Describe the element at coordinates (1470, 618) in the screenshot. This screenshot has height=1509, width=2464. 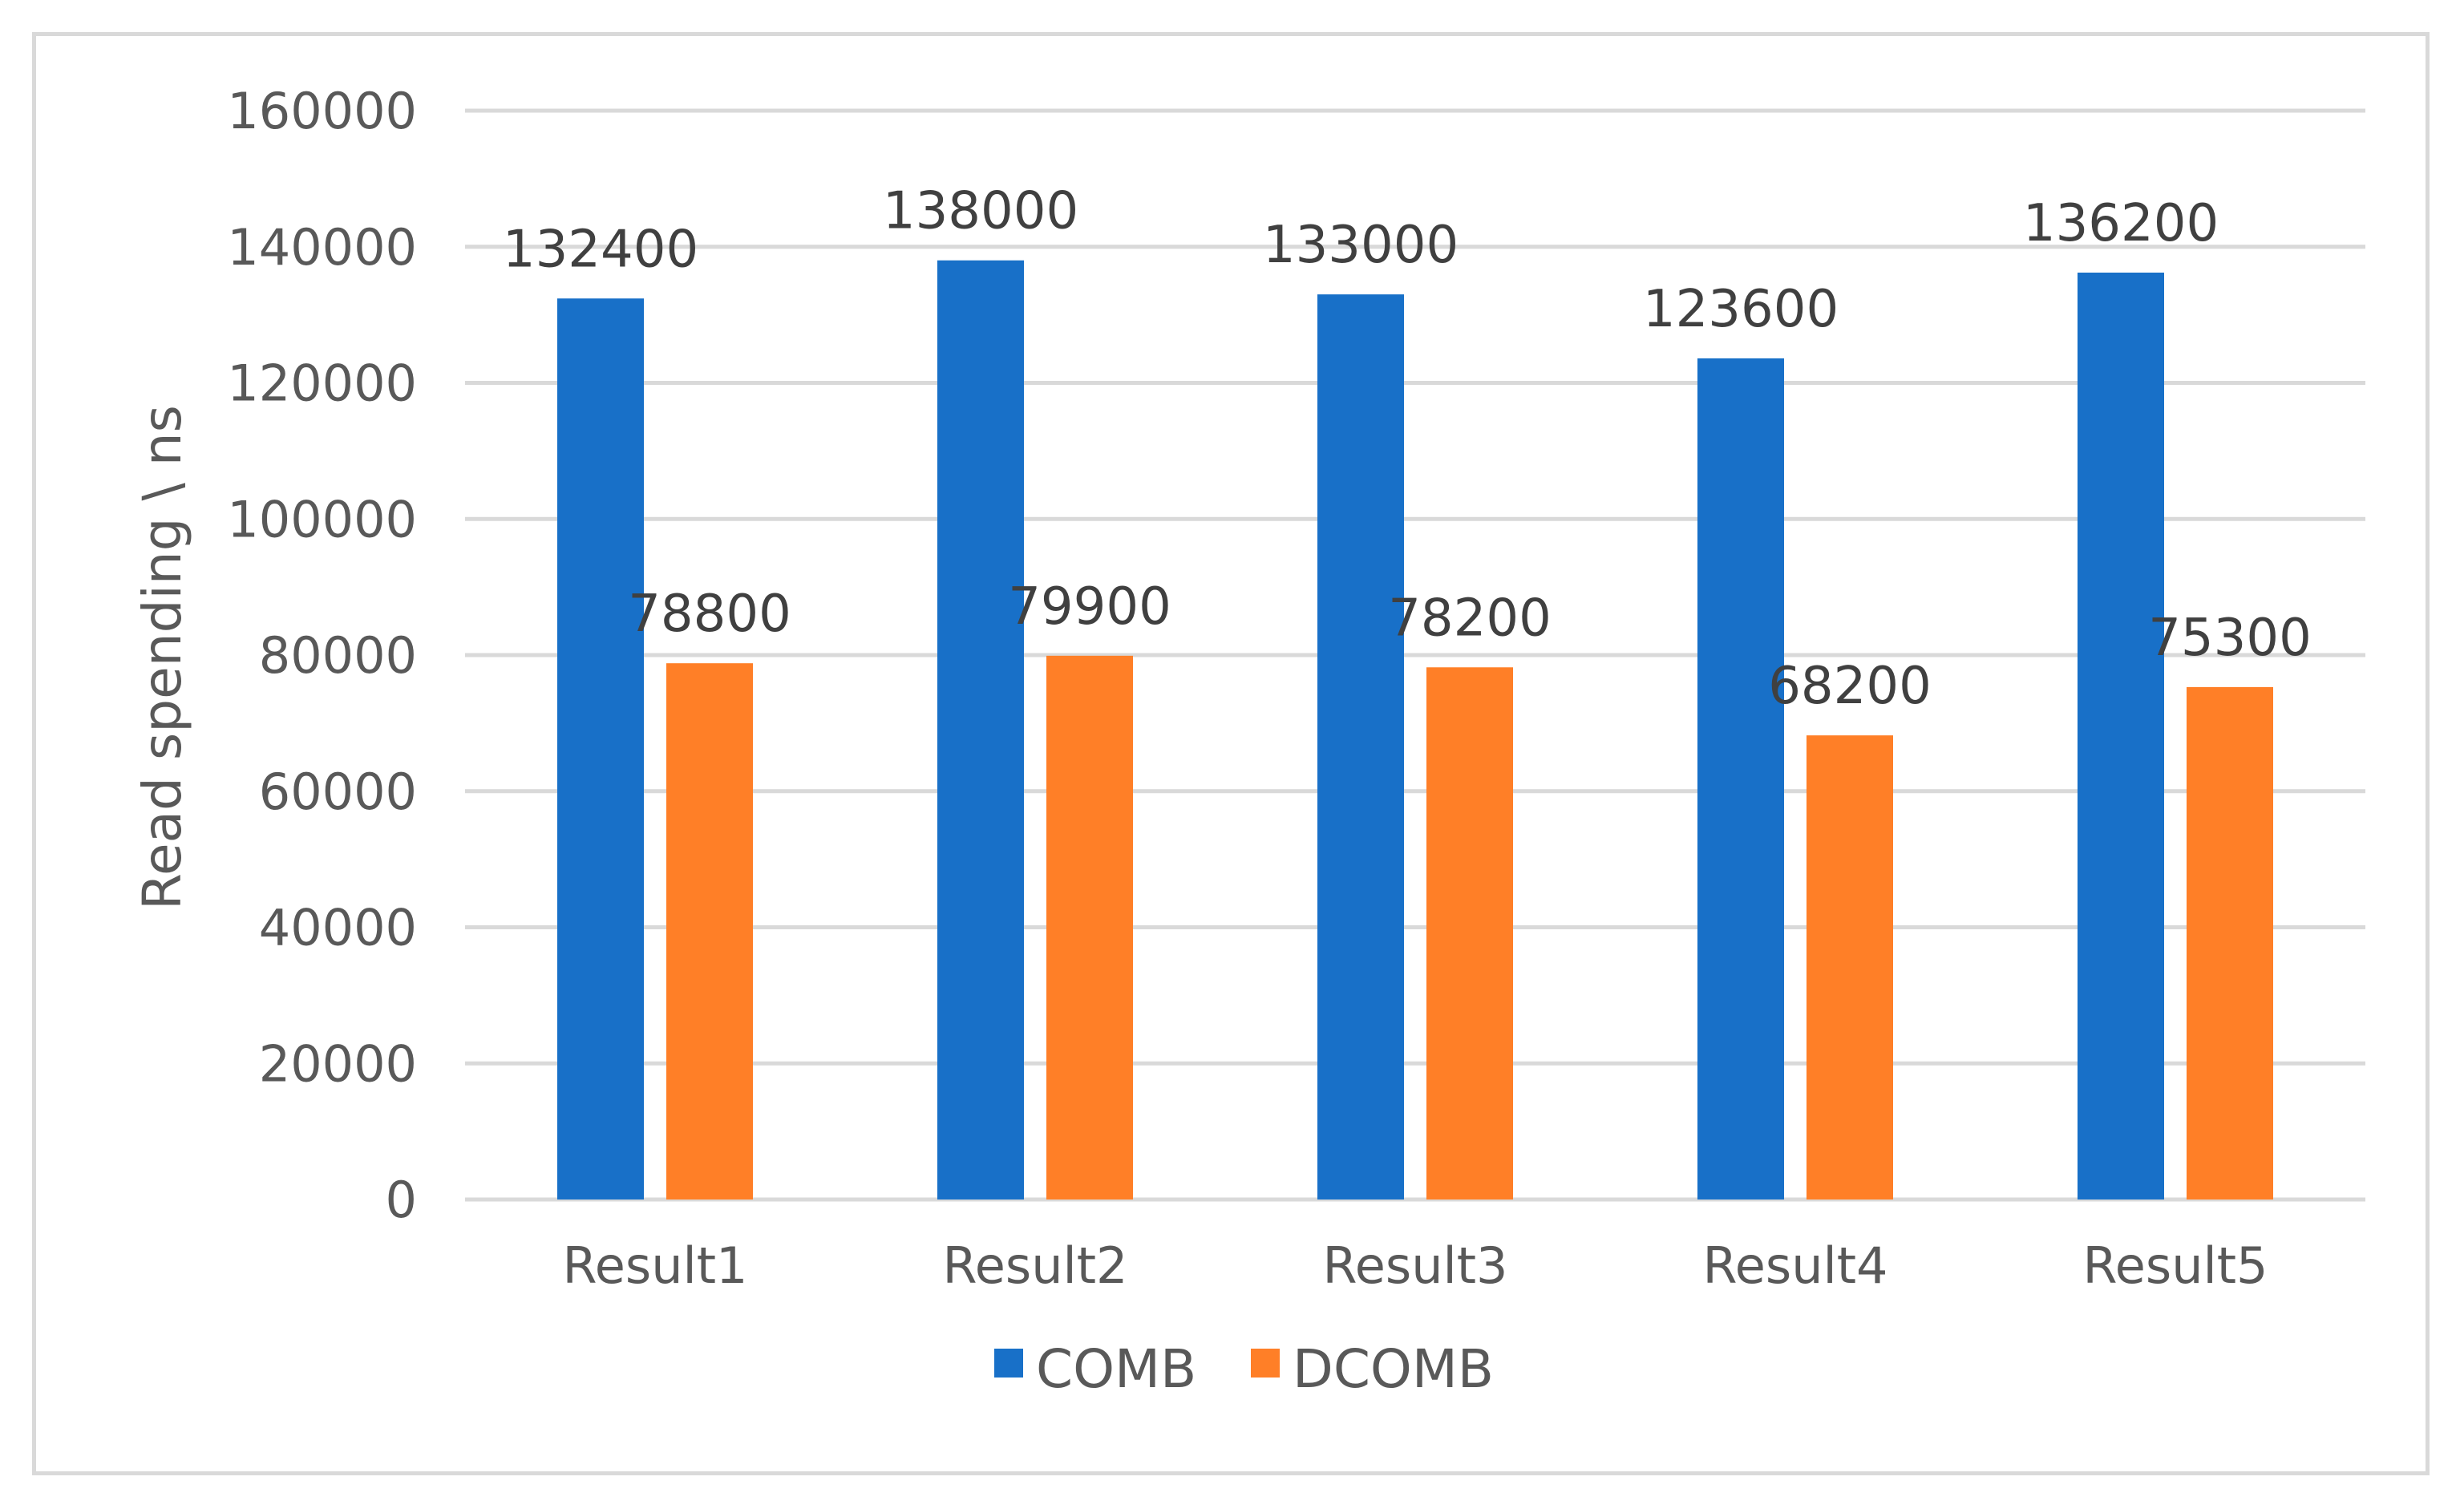
I see `data-label: 78200` at that location.